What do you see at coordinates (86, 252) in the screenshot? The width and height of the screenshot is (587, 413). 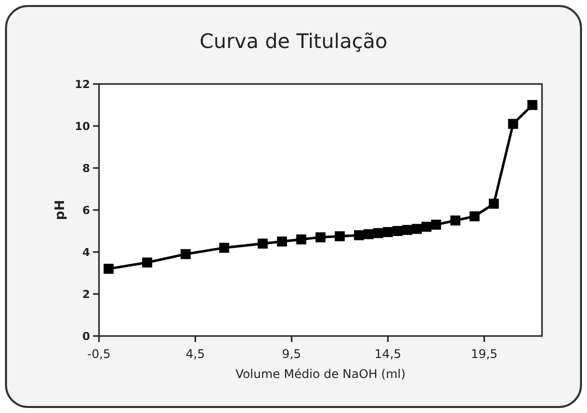 I see `y-tick-label: 4` at bounding box center [86, 252].